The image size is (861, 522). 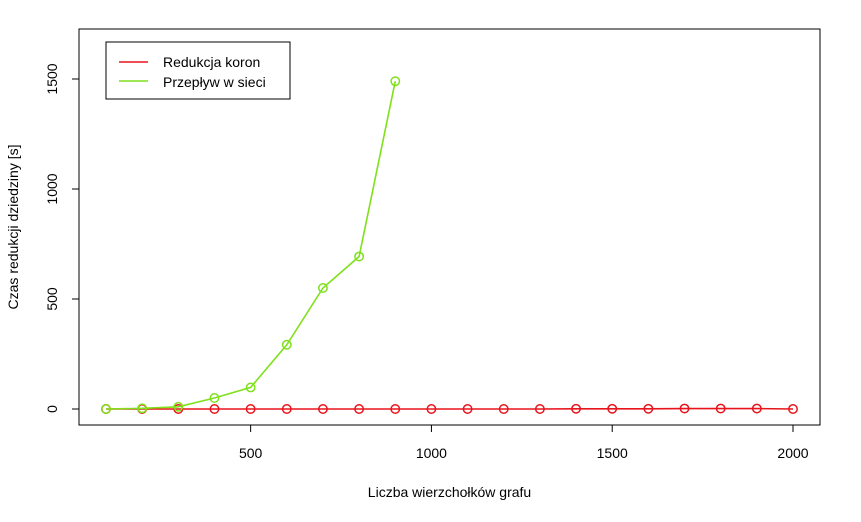 What do you see at coordinates (524, 442) in the screenshot?
I see `x-axis: 500 1000 1500 2000` at bounding box center [524, 442].